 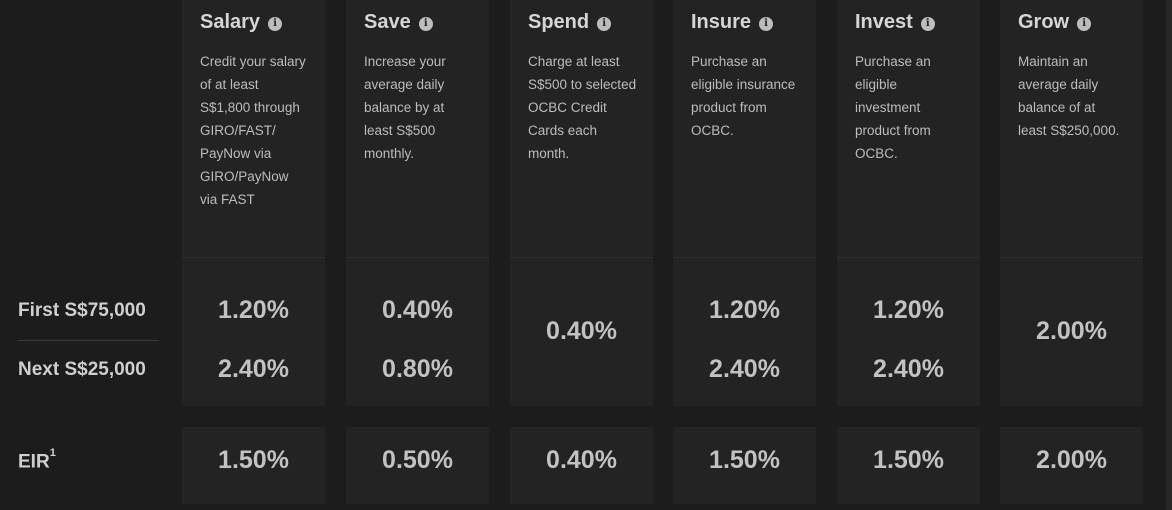 I want to click on category-title: Save i, so click(x=398, y=22).